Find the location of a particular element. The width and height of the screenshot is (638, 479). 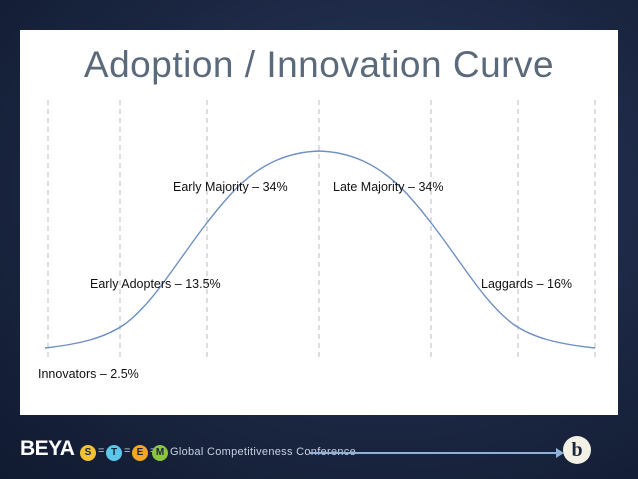

label-early-majority: Early Majority – 34% is located at coordinates (230, 187).